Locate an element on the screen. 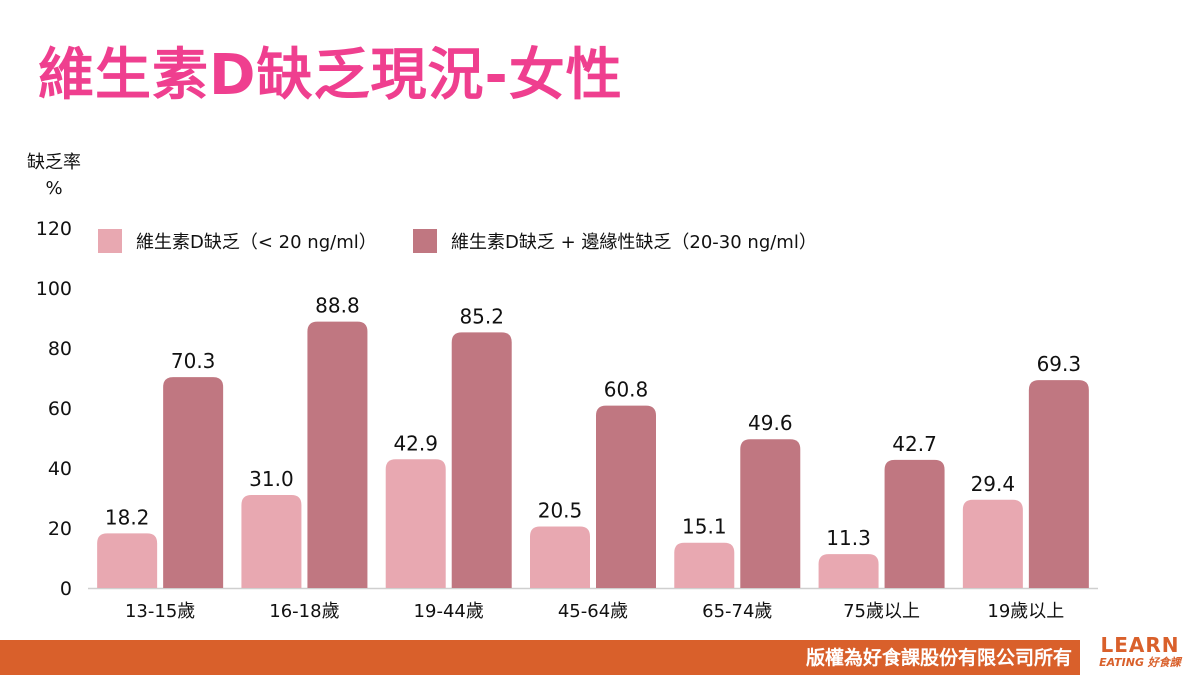 The height and width of the screenshot is (675, 1200). x-tick-label: 13-15歲 is located at coordinates (160, 611).